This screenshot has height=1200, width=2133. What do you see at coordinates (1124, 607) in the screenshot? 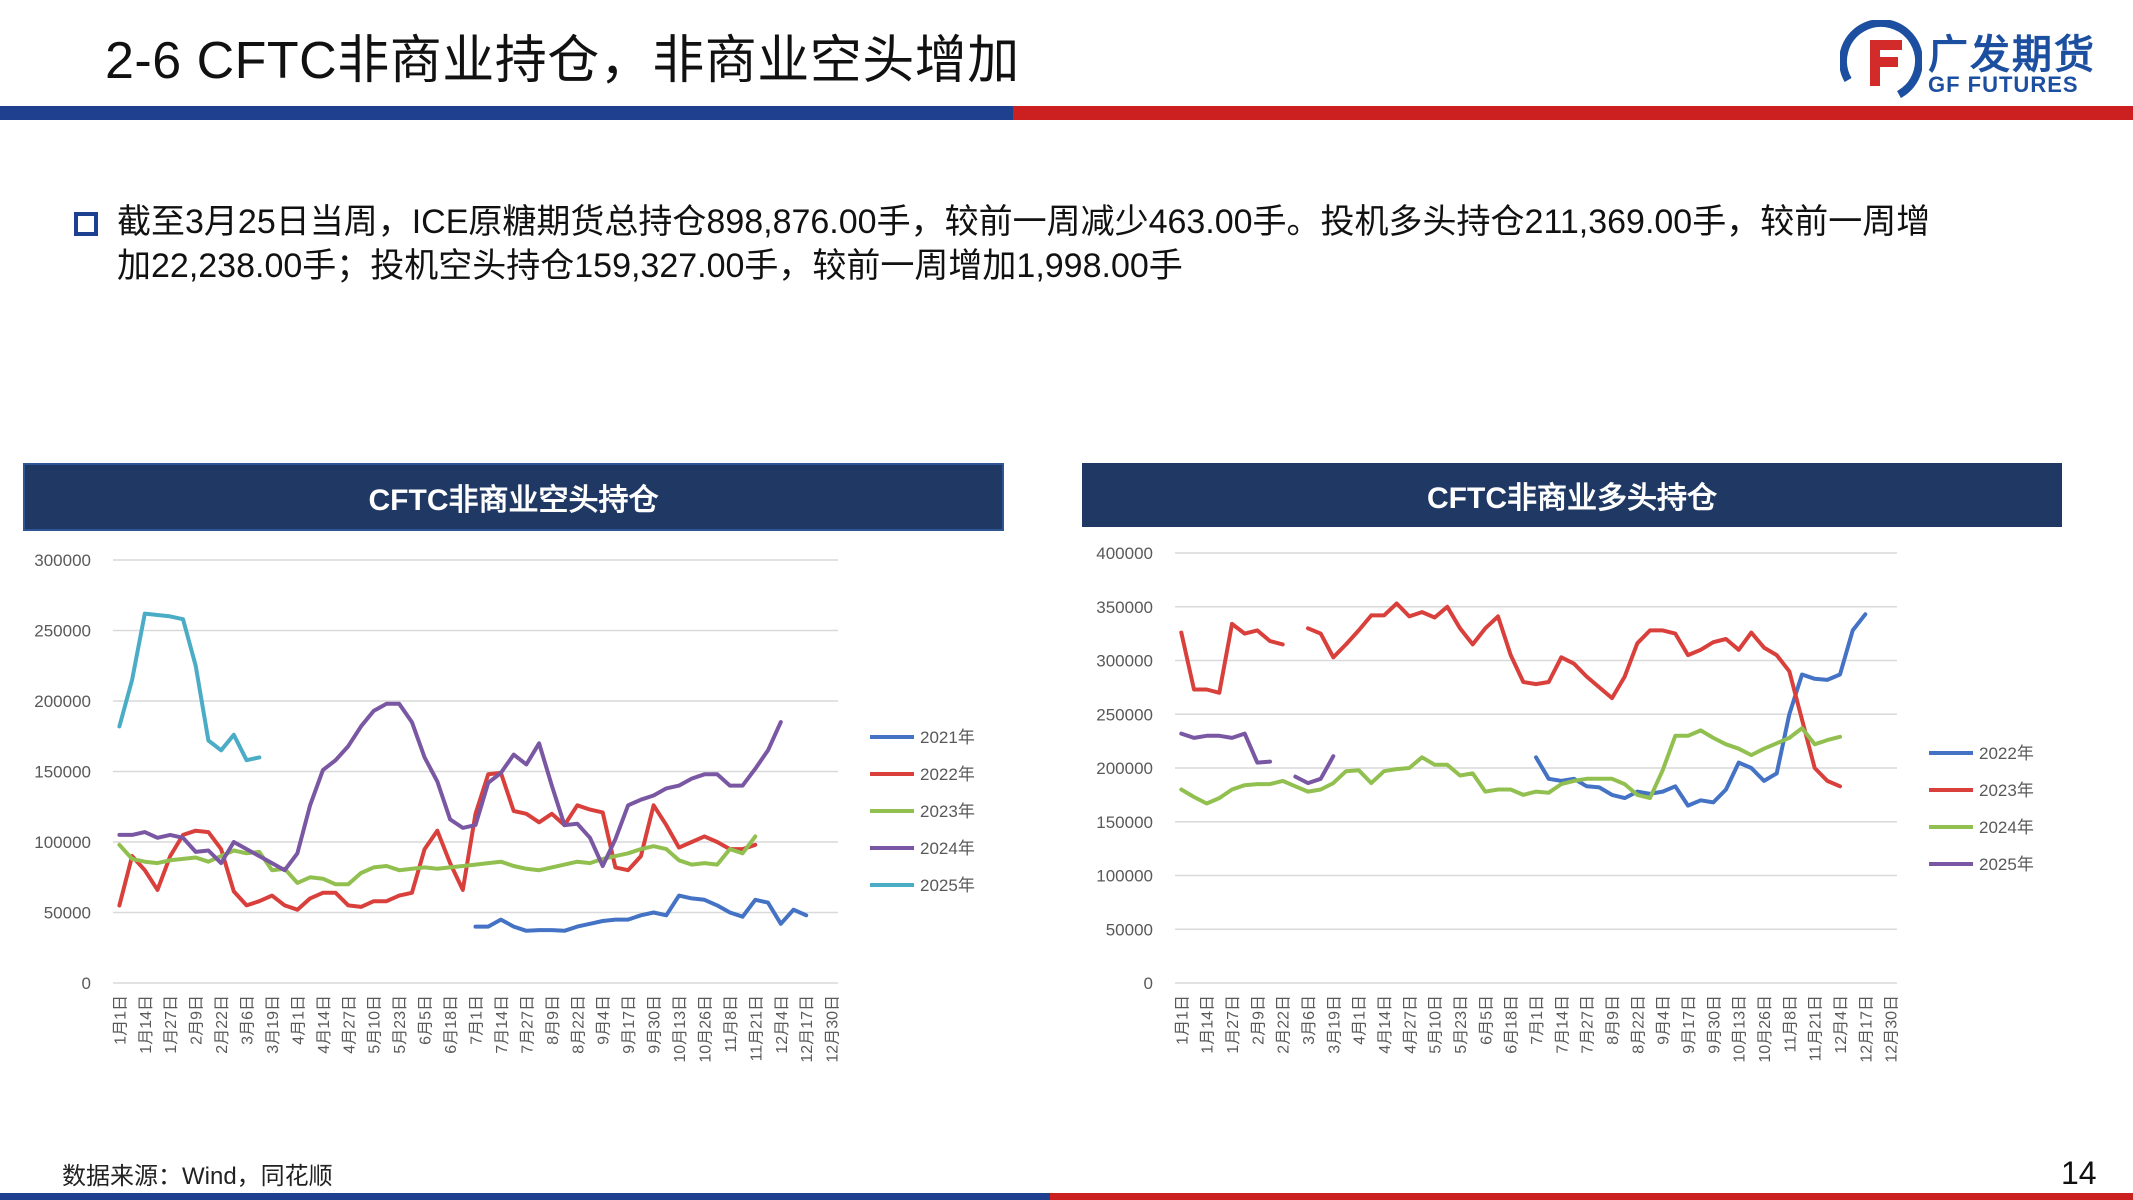
I see `y-tick-label: 350000` at bounding box center [1124, 607].